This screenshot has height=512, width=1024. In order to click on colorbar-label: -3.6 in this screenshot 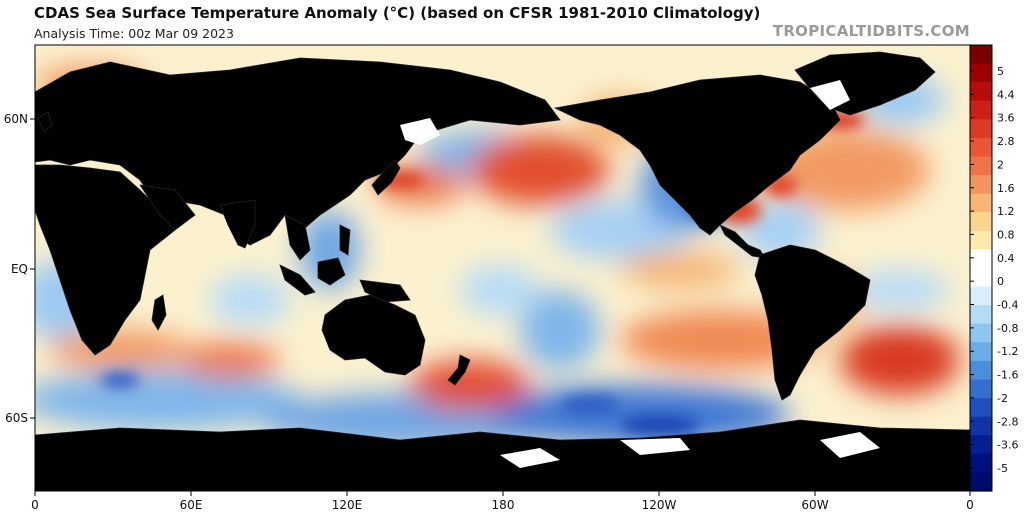, I will do `click(1007, 445)`.